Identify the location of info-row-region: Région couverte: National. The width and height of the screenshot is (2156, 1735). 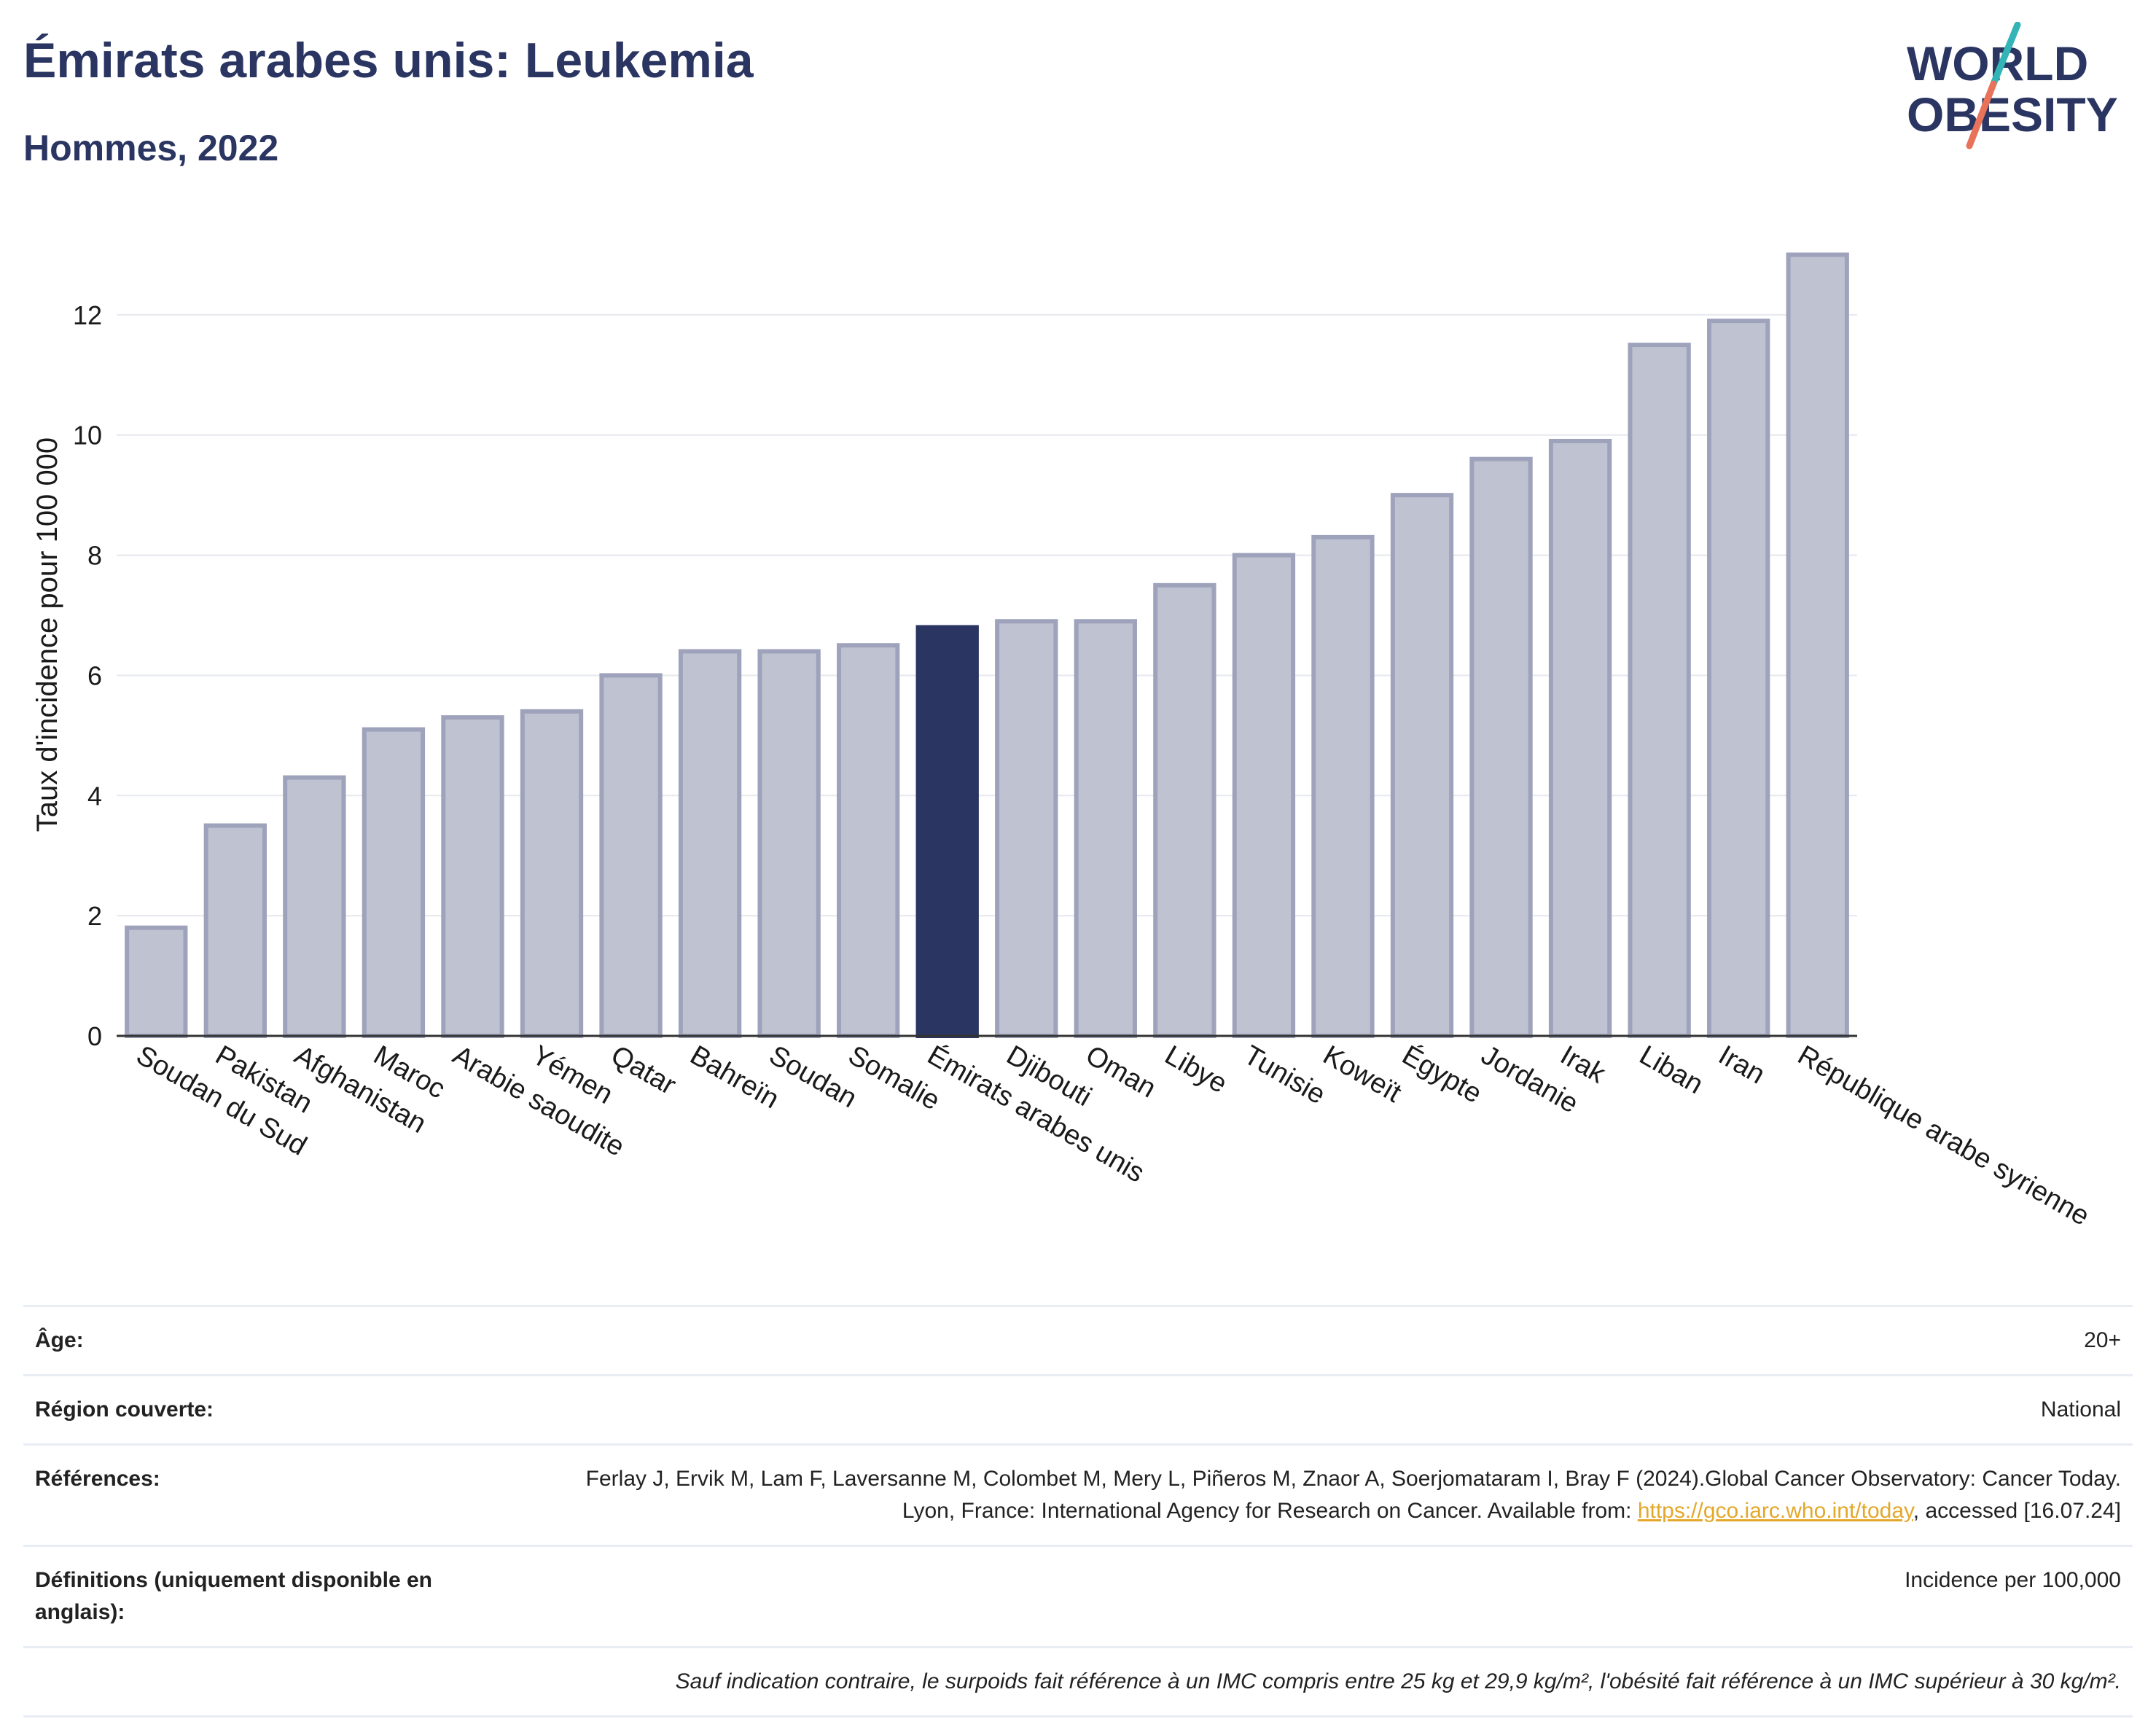
(1078, 1409).